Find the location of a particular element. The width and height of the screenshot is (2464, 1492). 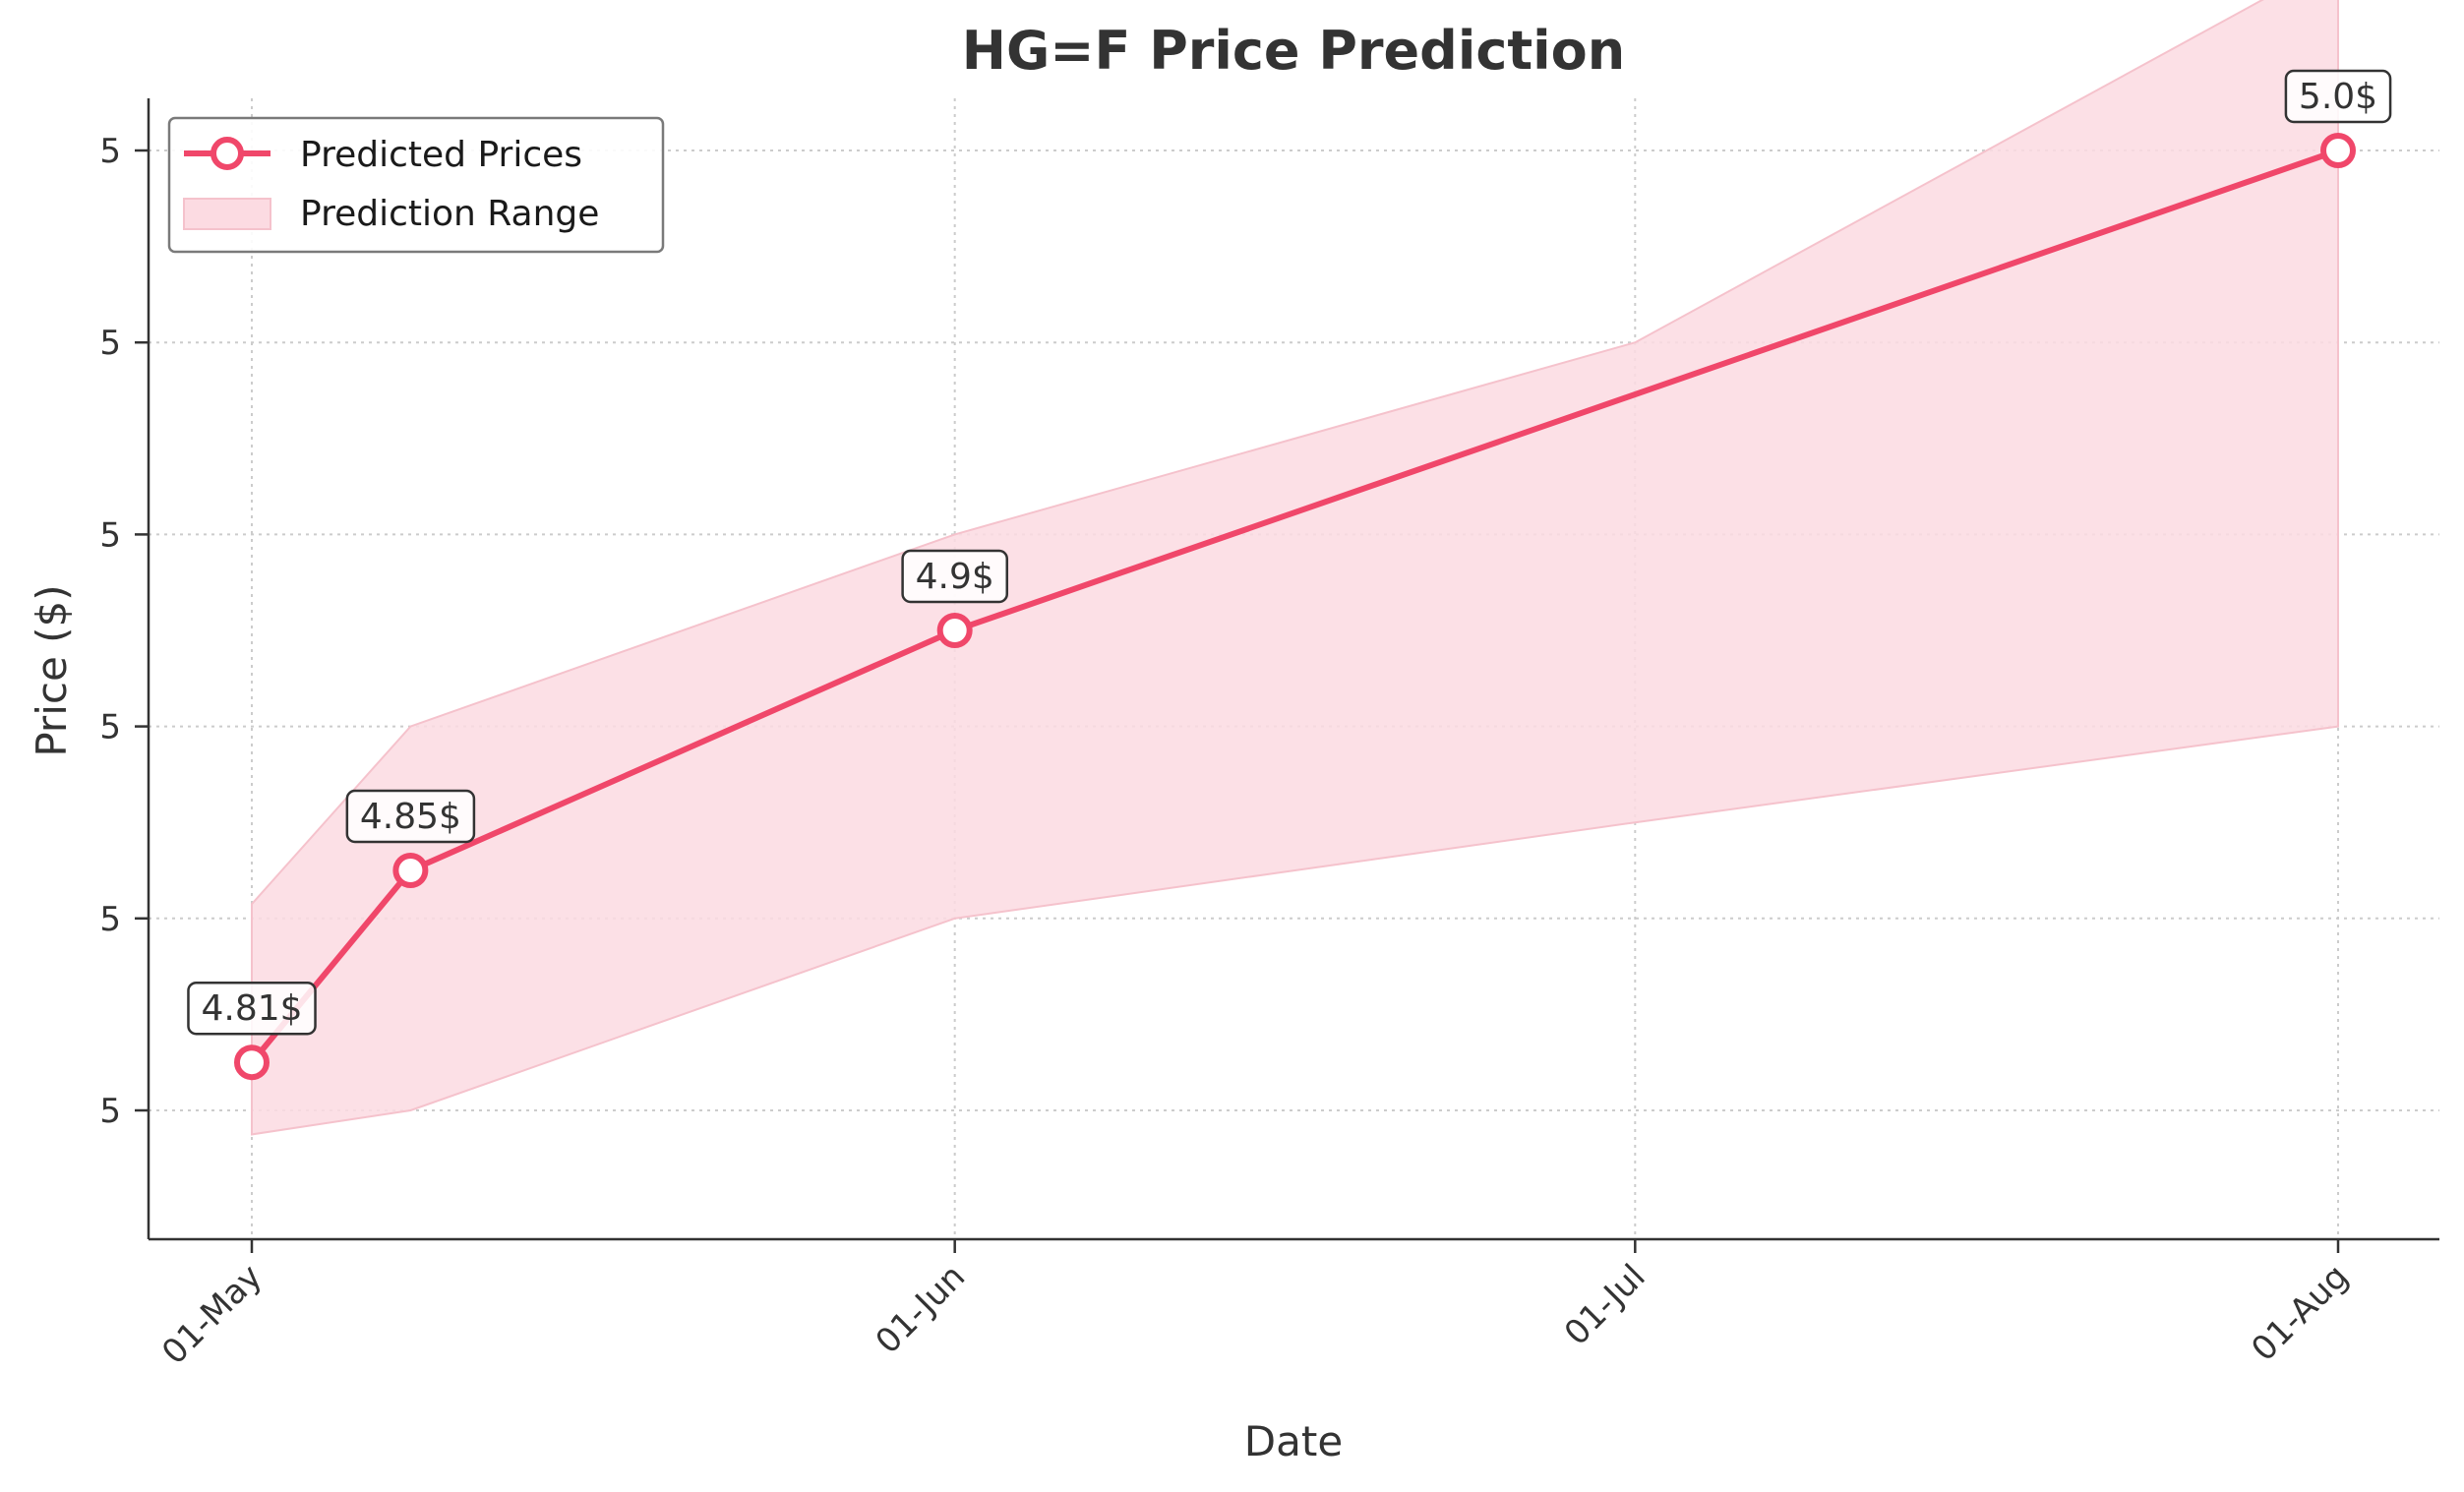

y-ticks: 5 5 5 5 5 5 is located at coordinates (124, 631).